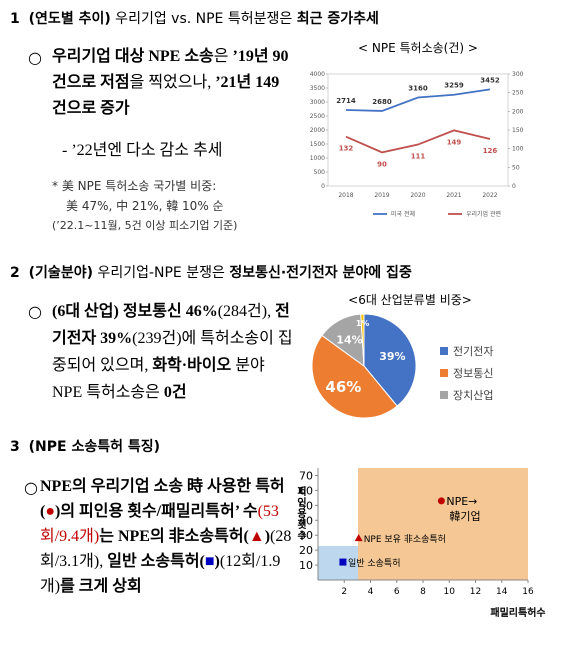 The height and width of the screenshot is (655, 568). I want to click on symbol: ▲, so click(256, 536).